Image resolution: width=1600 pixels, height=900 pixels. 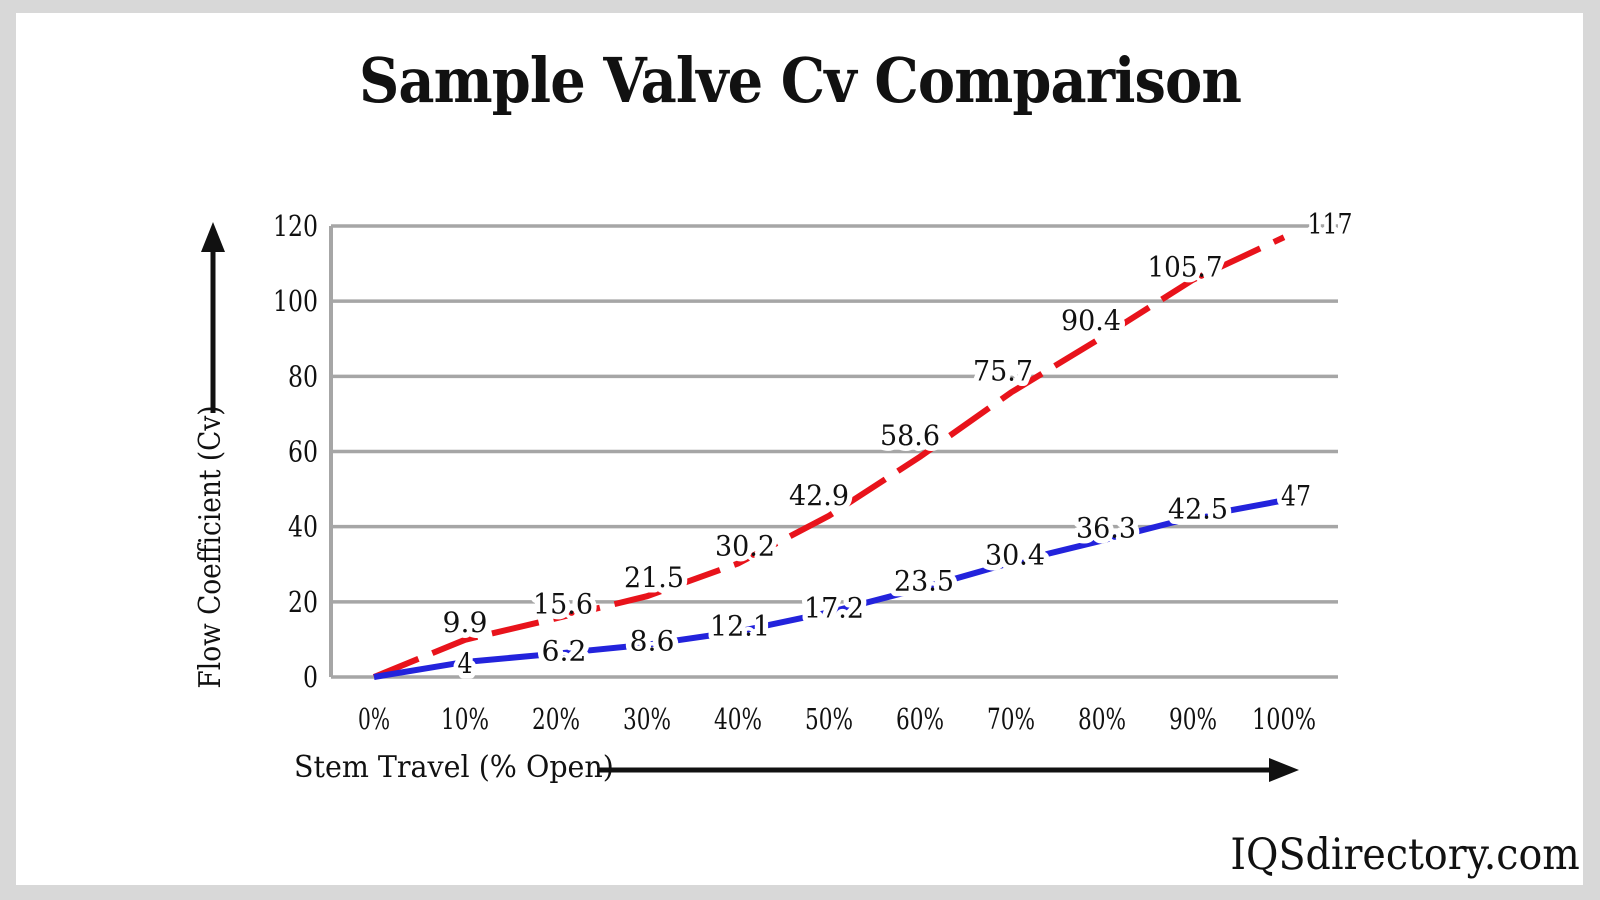 What do you see at coordinates (295, 301) in the screenshot?
I see `y-tick-label: 100` at bounding box center [295, 301].